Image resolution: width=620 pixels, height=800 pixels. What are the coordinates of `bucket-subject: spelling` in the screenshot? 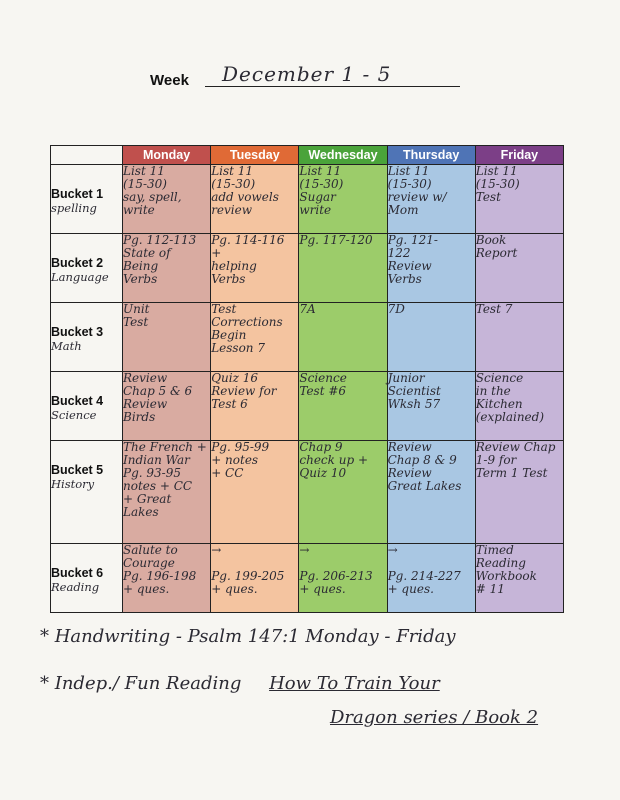 It's located at (74, 208).